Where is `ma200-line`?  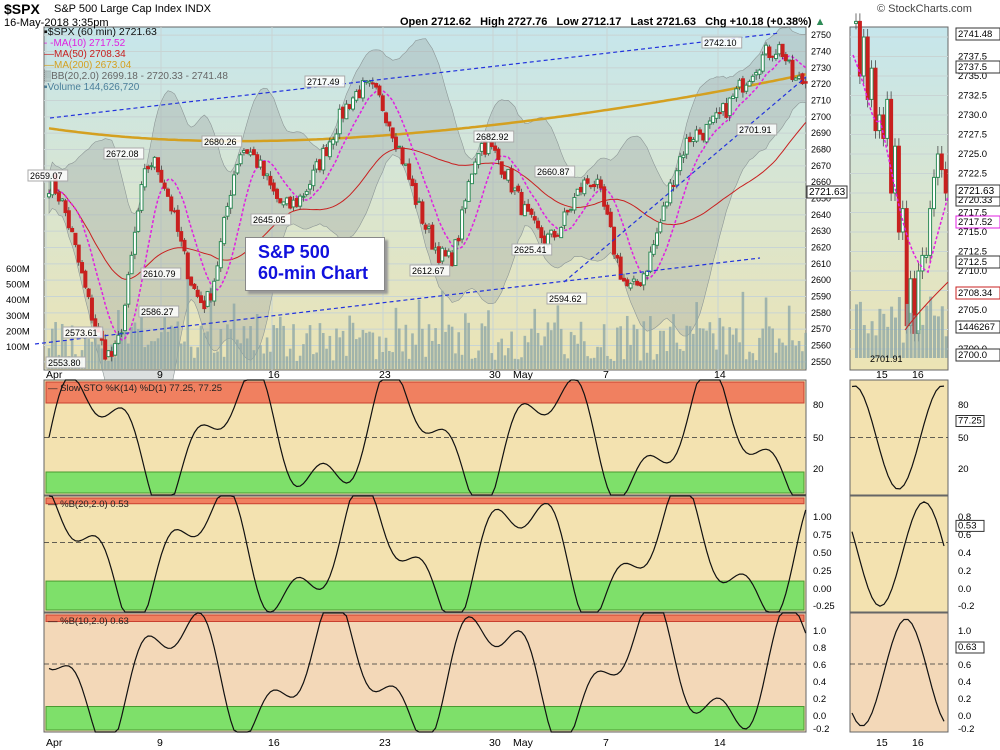
ma200-line is located at coordinates (427, 108).